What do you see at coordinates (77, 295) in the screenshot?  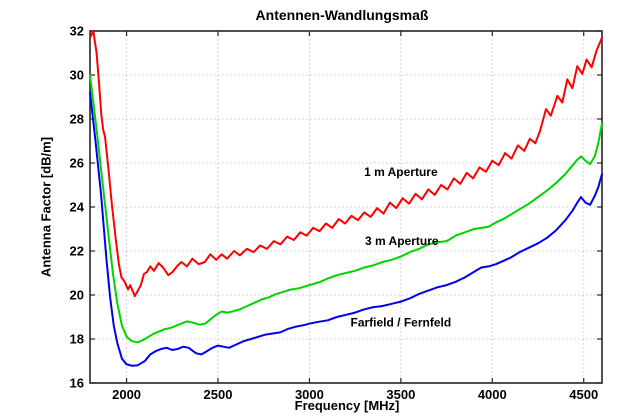 I see `y-tick-label-20: 20` at bounding box center [77, 295].